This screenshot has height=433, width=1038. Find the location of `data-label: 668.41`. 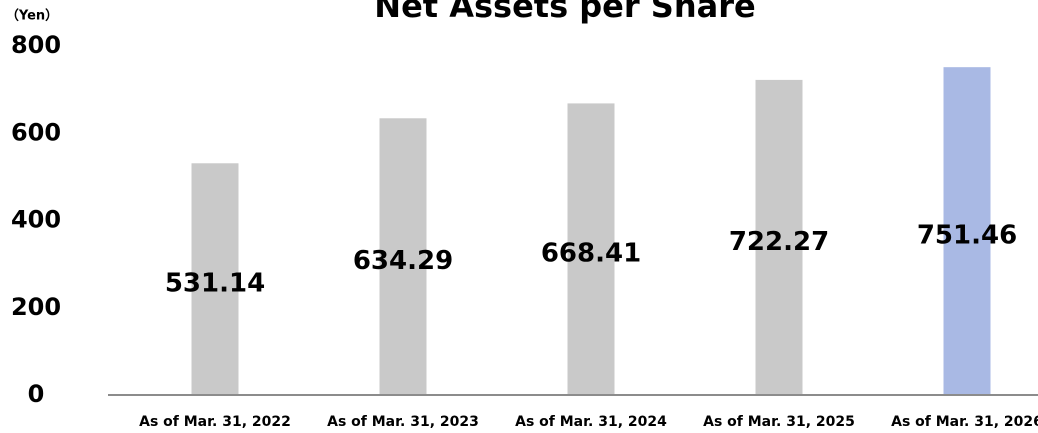

data-label: 668.41 is located at coordinates (591, 254).